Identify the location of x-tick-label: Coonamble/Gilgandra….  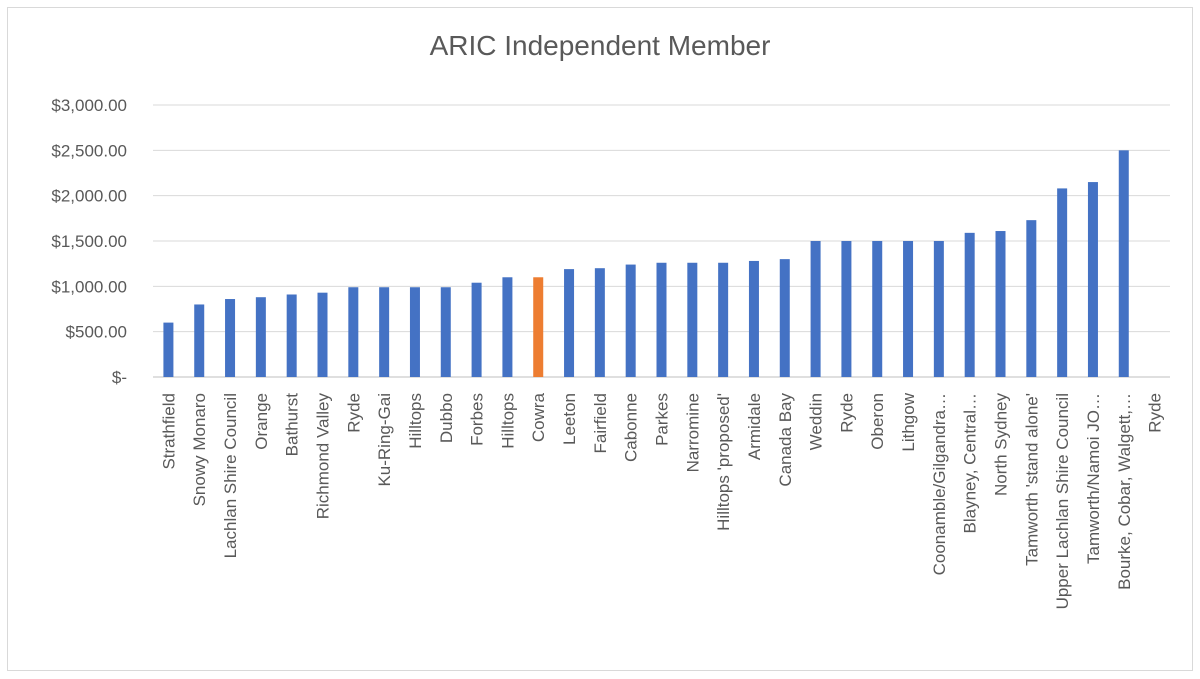
(939, 484).